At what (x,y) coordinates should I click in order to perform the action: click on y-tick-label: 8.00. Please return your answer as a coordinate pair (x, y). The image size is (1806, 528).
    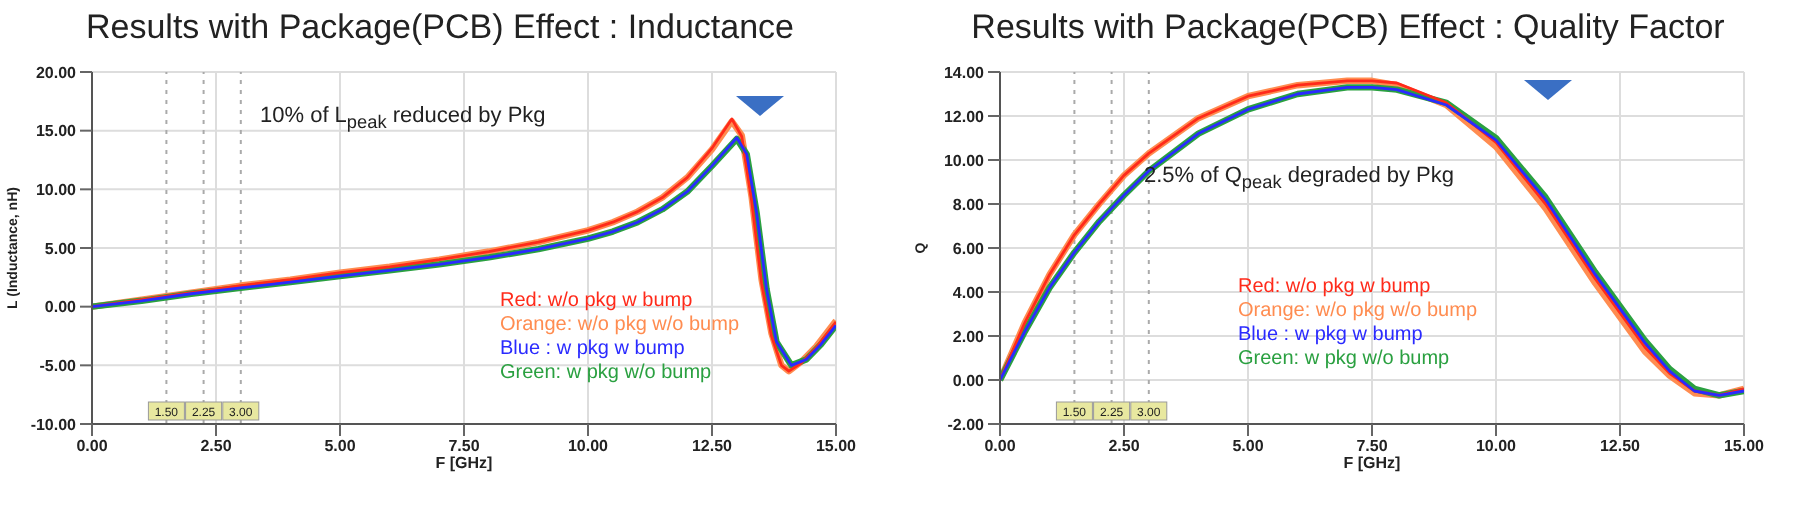
    Looking at the image, I should click on (969, 204).